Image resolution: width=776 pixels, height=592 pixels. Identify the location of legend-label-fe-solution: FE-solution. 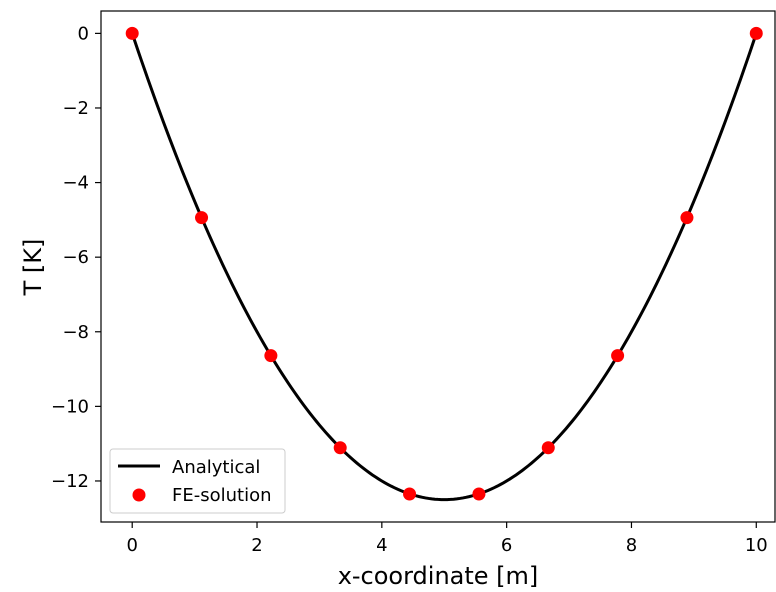
(222, 495).